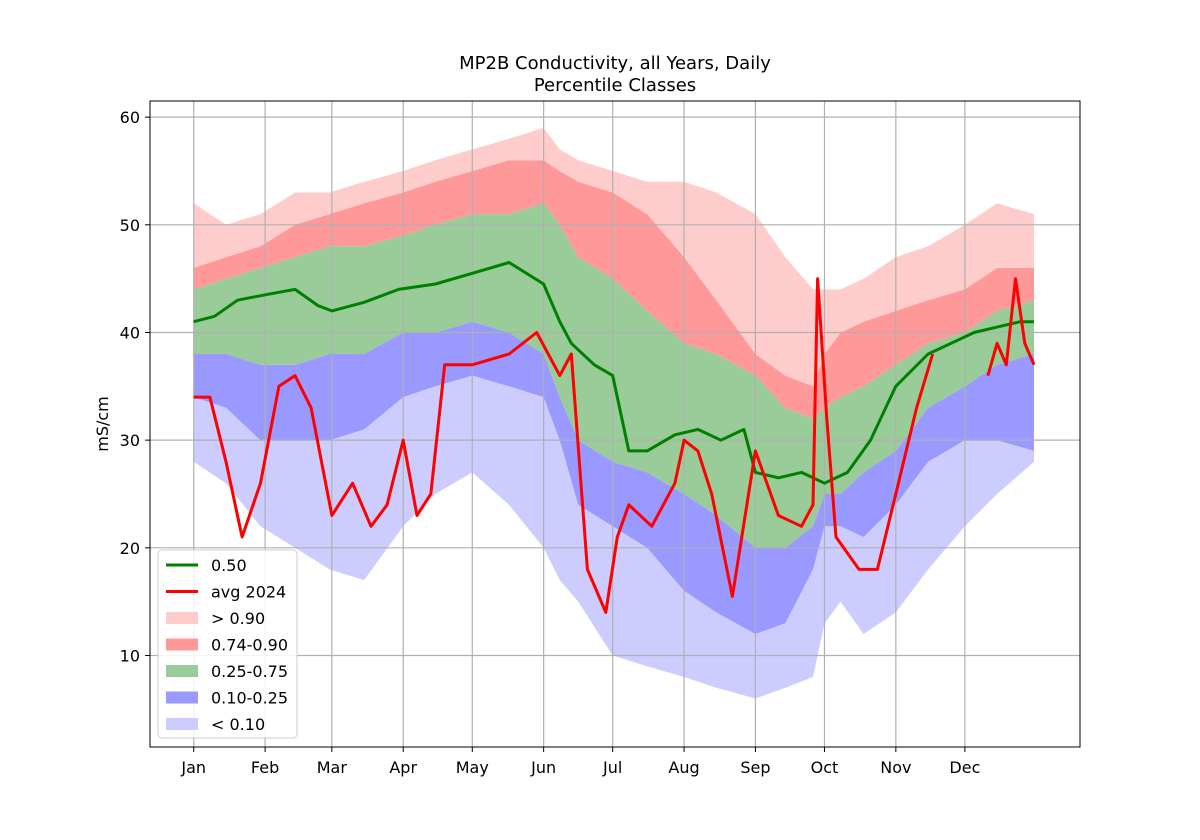 The image size is (1200, 840). I want to click on x-tick-label: Oct, so click(825, 767).